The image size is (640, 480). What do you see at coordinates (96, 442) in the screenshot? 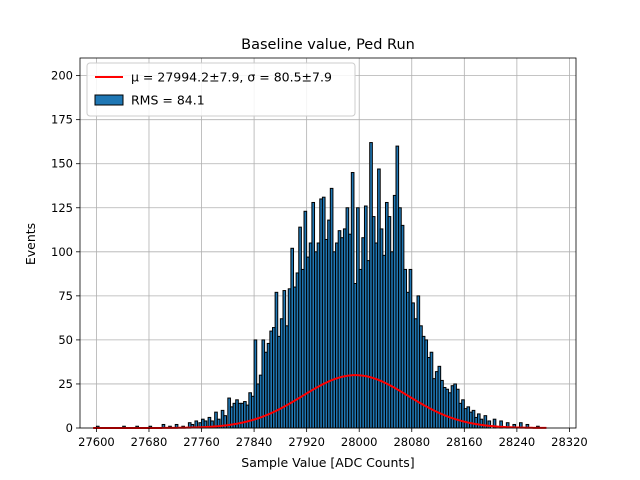
I see `x-tick-label: 27600` at bounding box center [96, 442].